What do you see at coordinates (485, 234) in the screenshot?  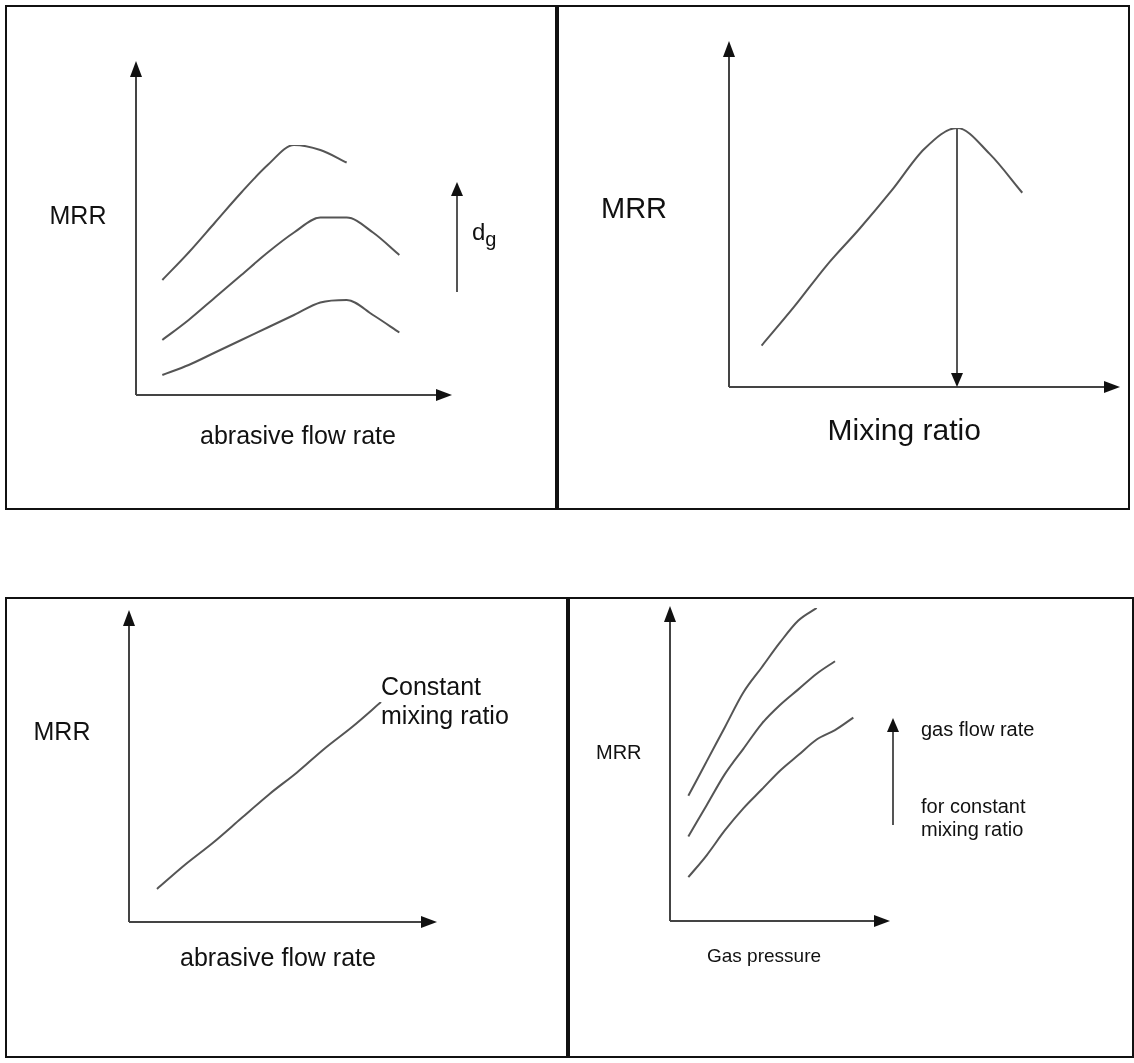 I see `text: d$_{g}$` at bounding box center [485, 234].